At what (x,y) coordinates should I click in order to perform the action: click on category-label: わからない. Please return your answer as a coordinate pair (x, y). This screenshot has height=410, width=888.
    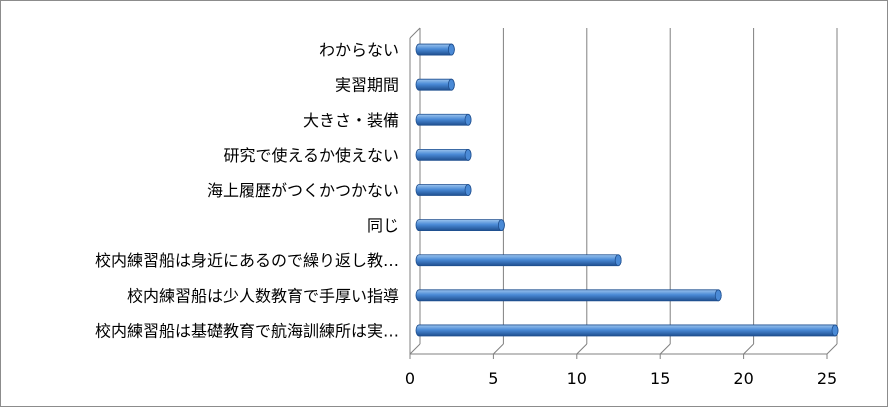
    Looking at the image, I should click on (359, 50).